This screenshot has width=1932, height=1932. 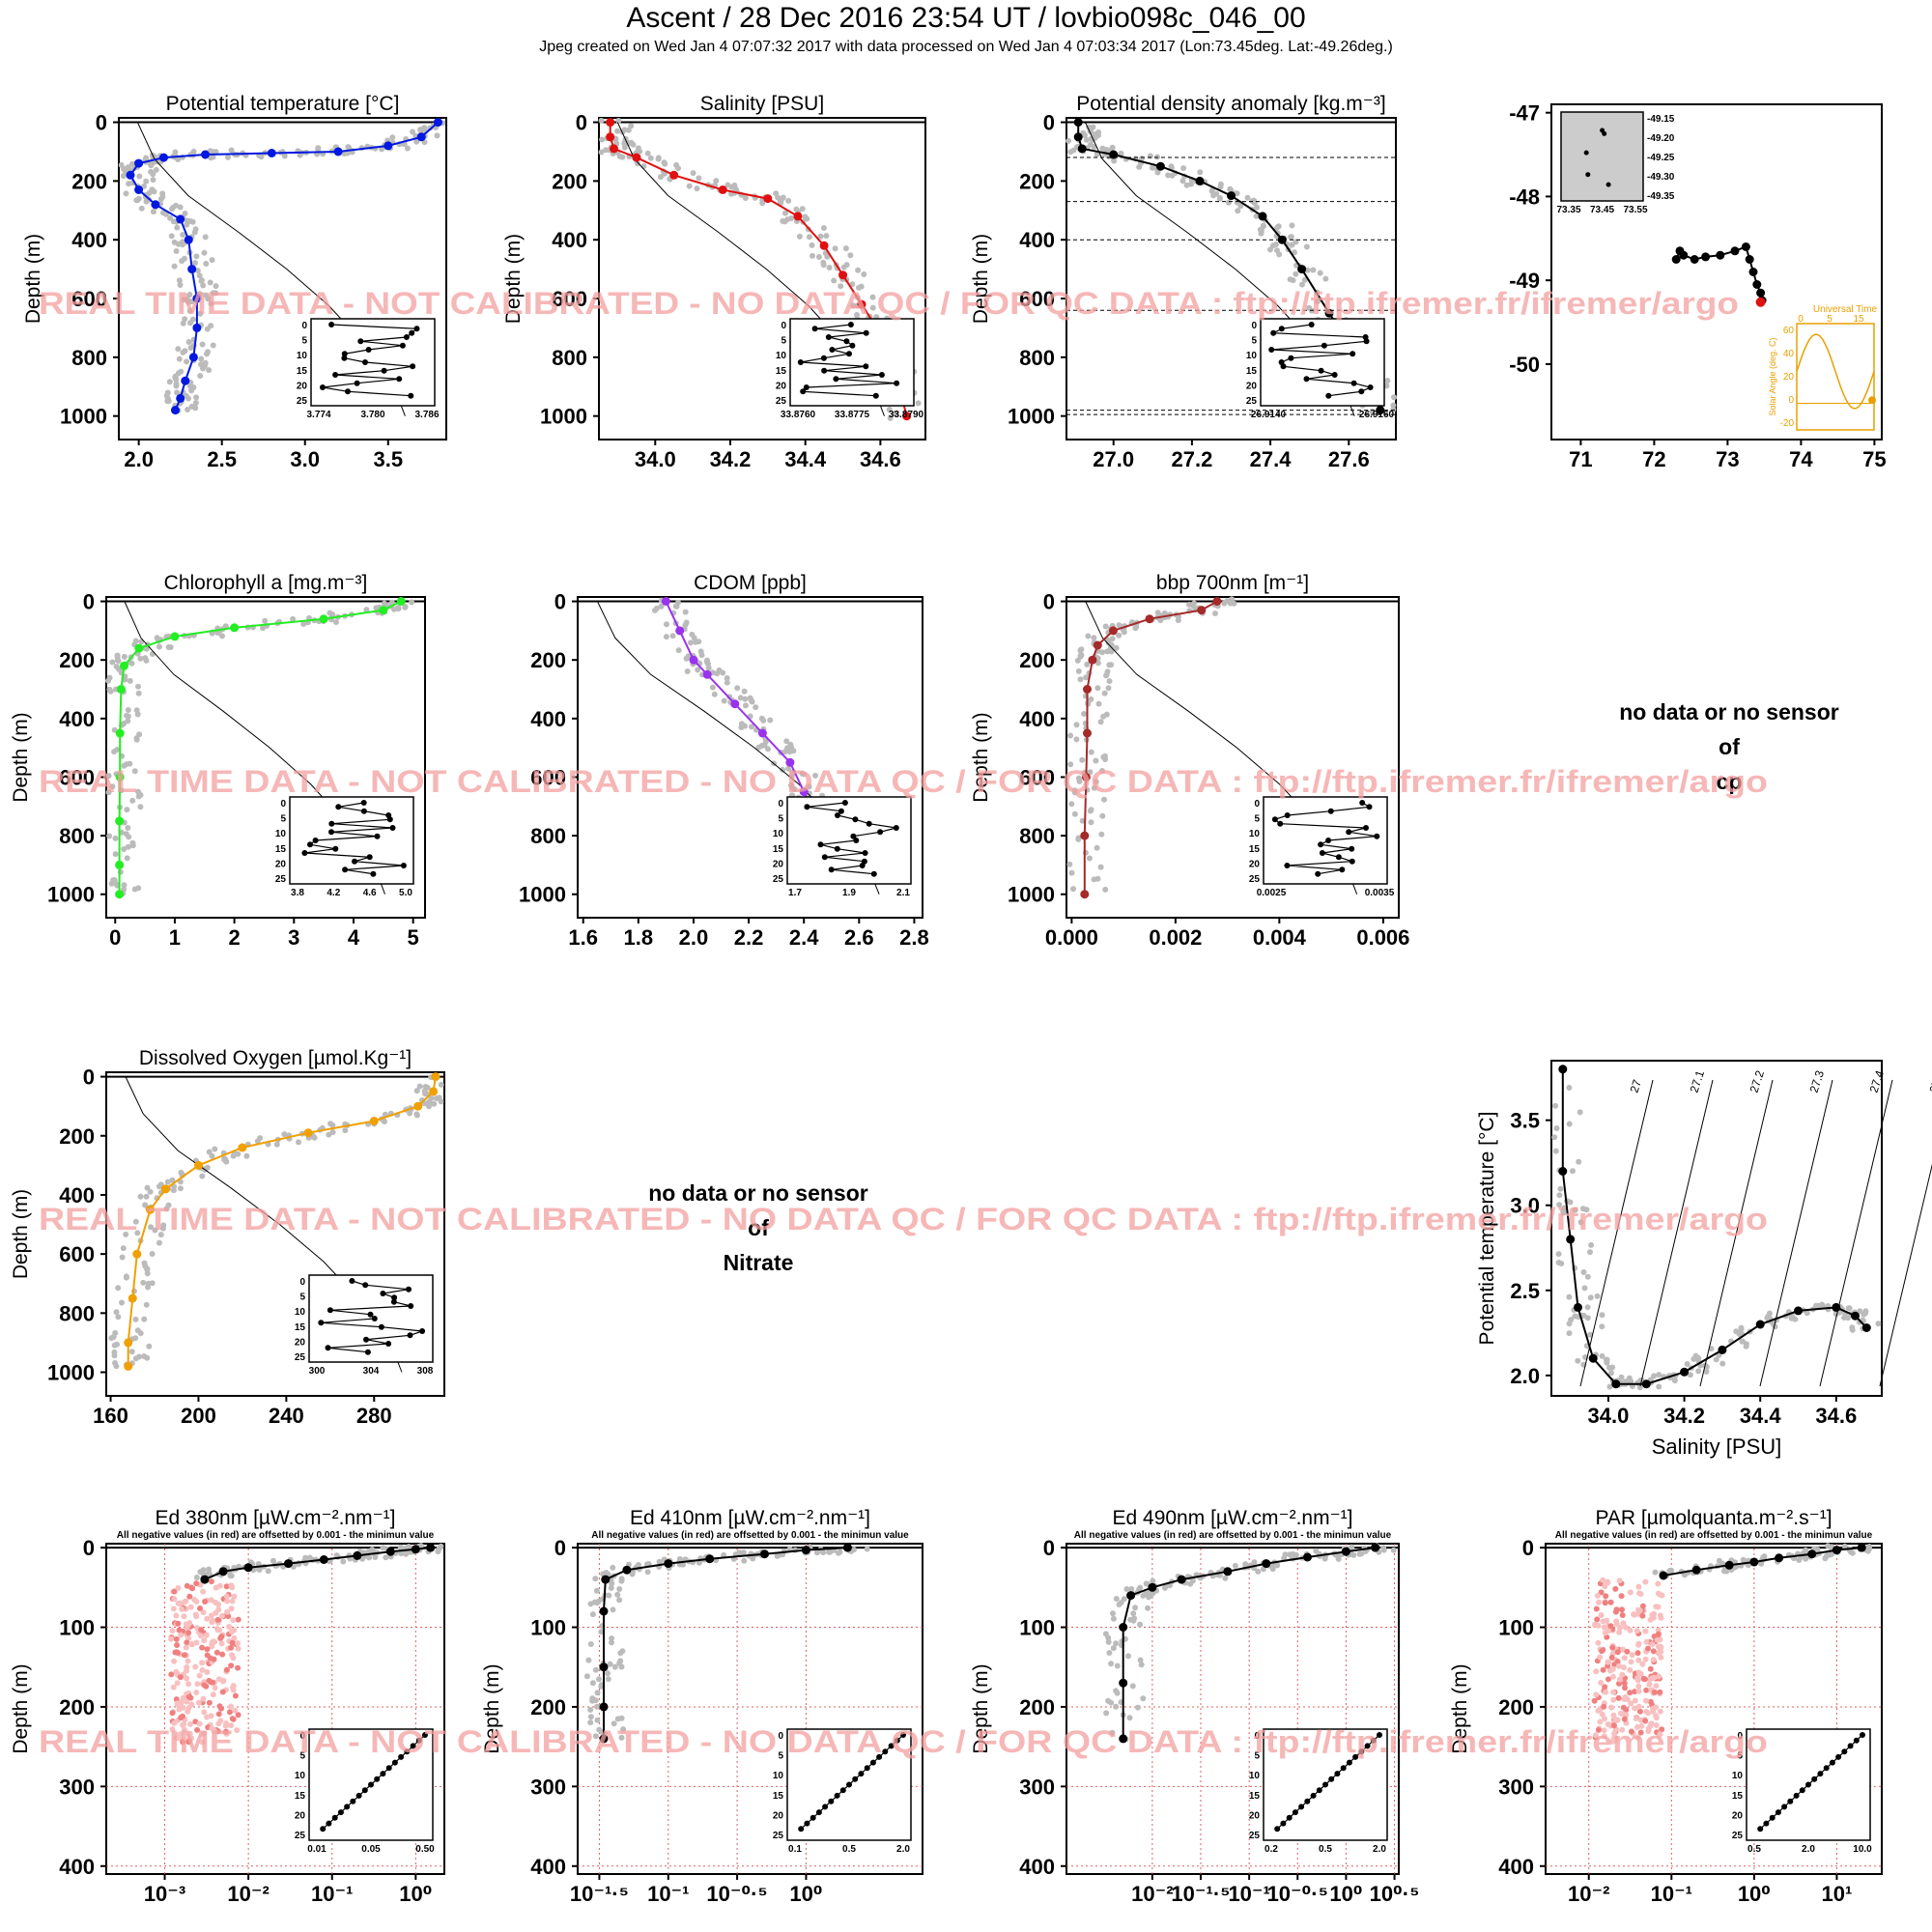 I want to click on bbp-inset-ytick-label: 10, so click(x=1255, y=834).